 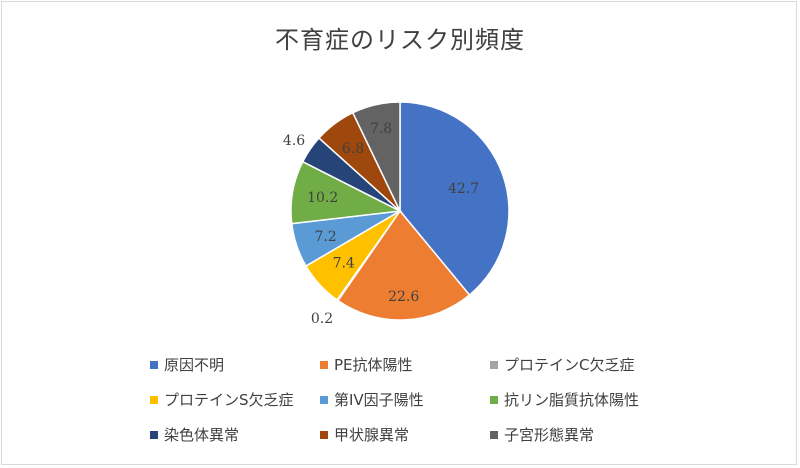 I want to click on data-label-8: 6.8, so click(x=353, y=149).